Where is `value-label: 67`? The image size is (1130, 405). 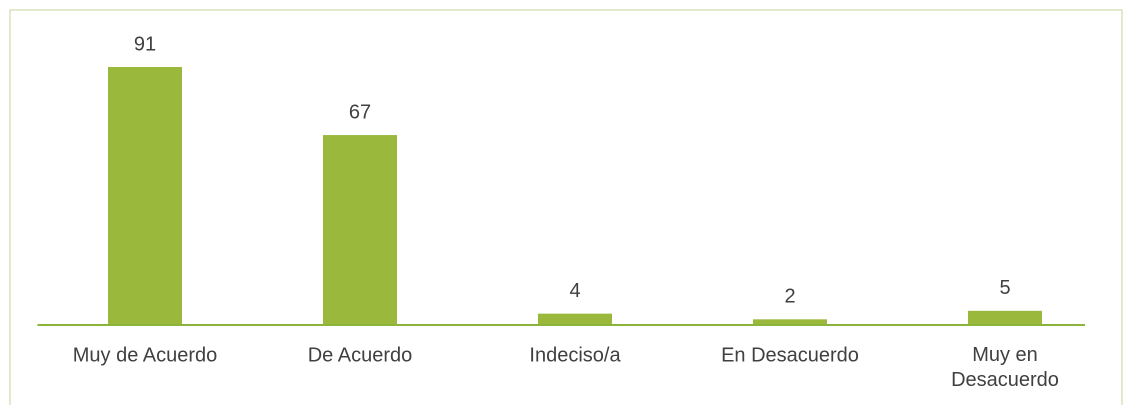
value-label: 67 is located at coordinates (360, 112).